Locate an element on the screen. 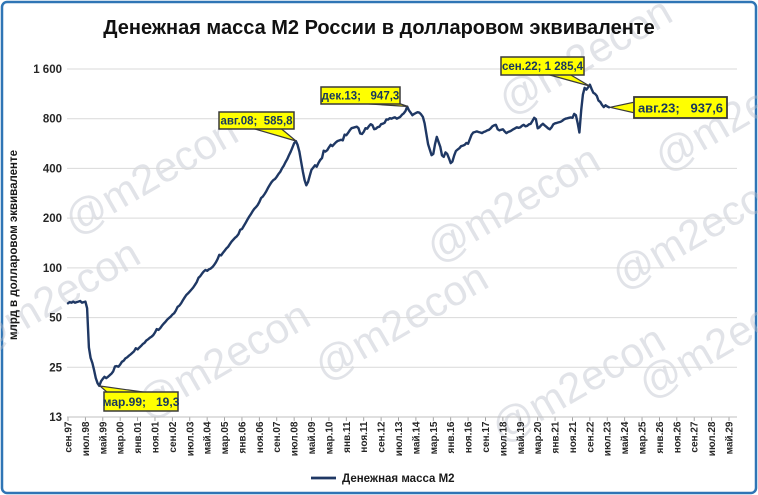 Image resolution: width=758 pixels, height=495 pixels. y-tick-label: 1 600 is located at coordinates (47, 70).